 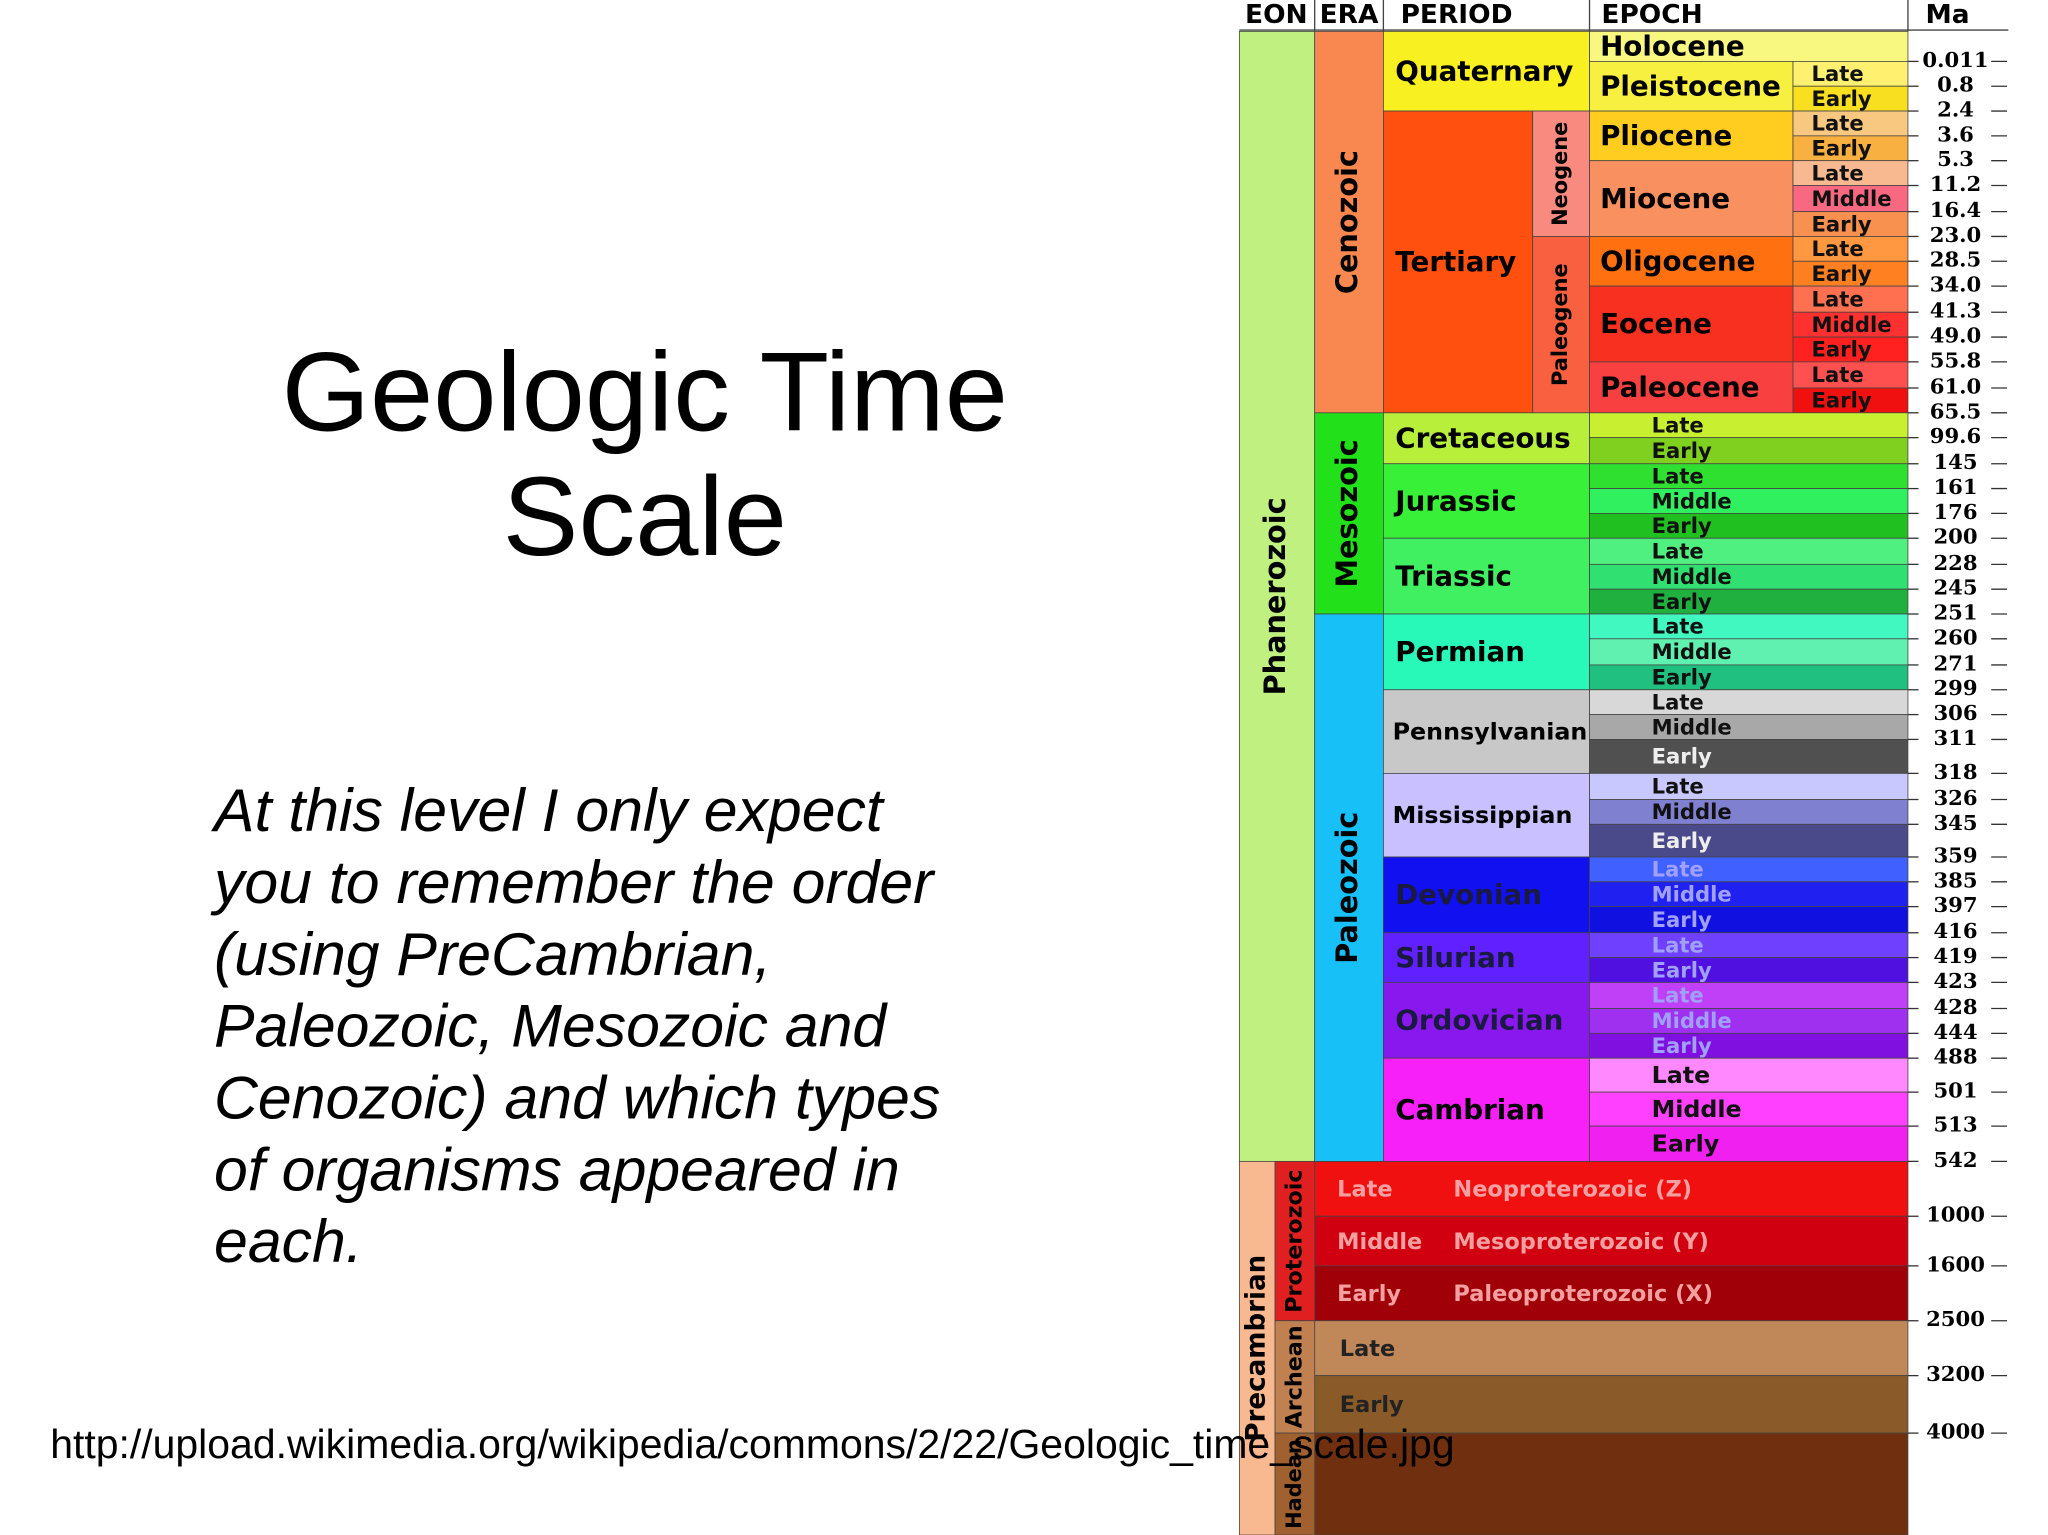 What do you see at coordinates (1347, 513) in the screenshot?
I see `era: Mesozoic` at bounding box center [1347, 513].